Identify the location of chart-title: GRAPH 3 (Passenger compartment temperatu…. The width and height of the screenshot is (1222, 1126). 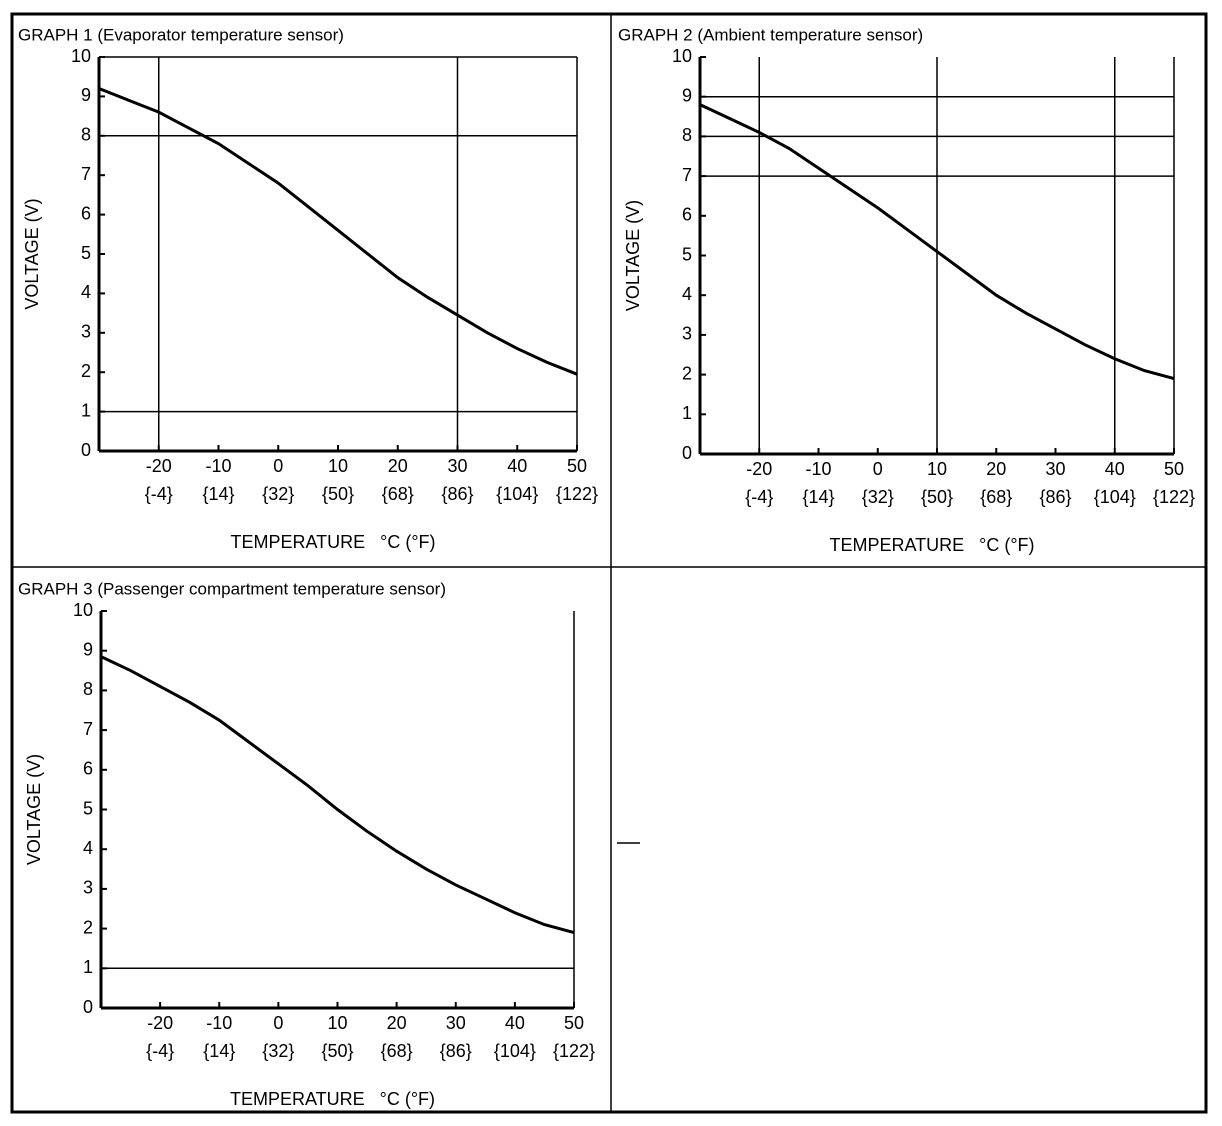
(232, 588).